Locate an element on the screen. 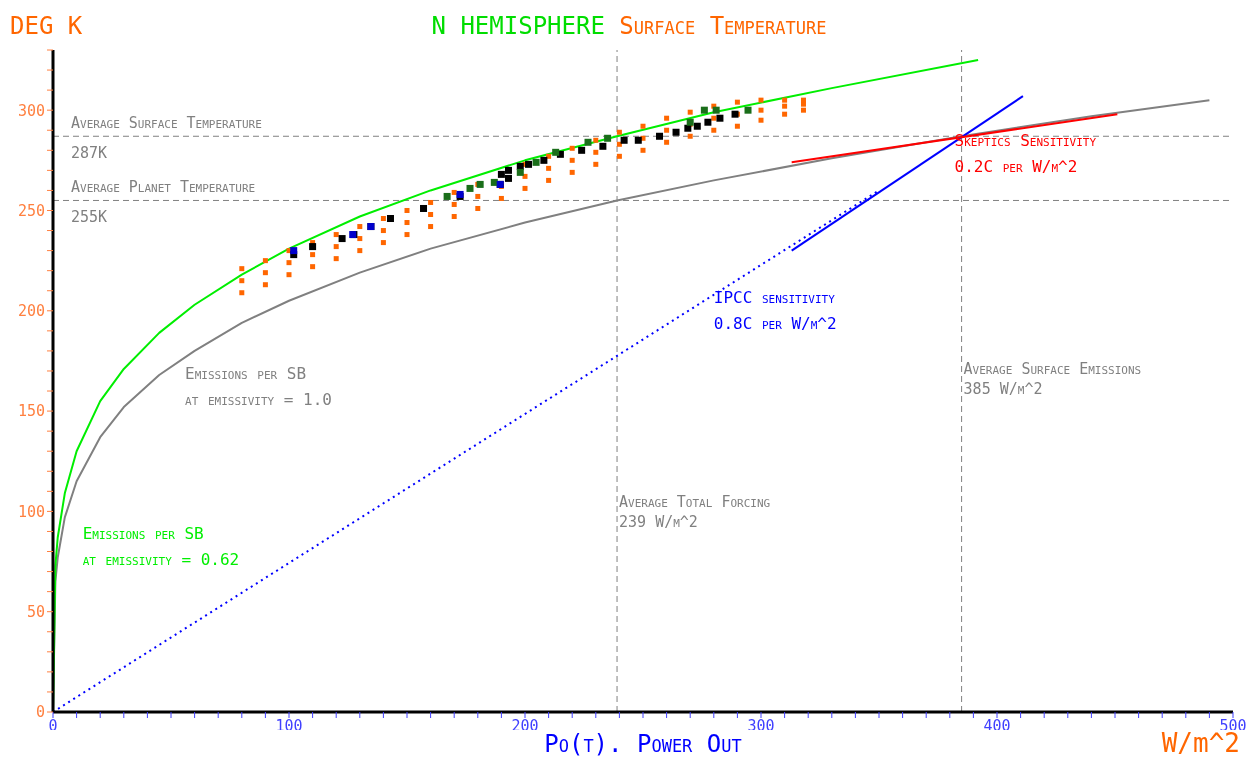 This screenshot has width=1258, height=760. y-tick-label: 250 is located at coordinates (31, 210).